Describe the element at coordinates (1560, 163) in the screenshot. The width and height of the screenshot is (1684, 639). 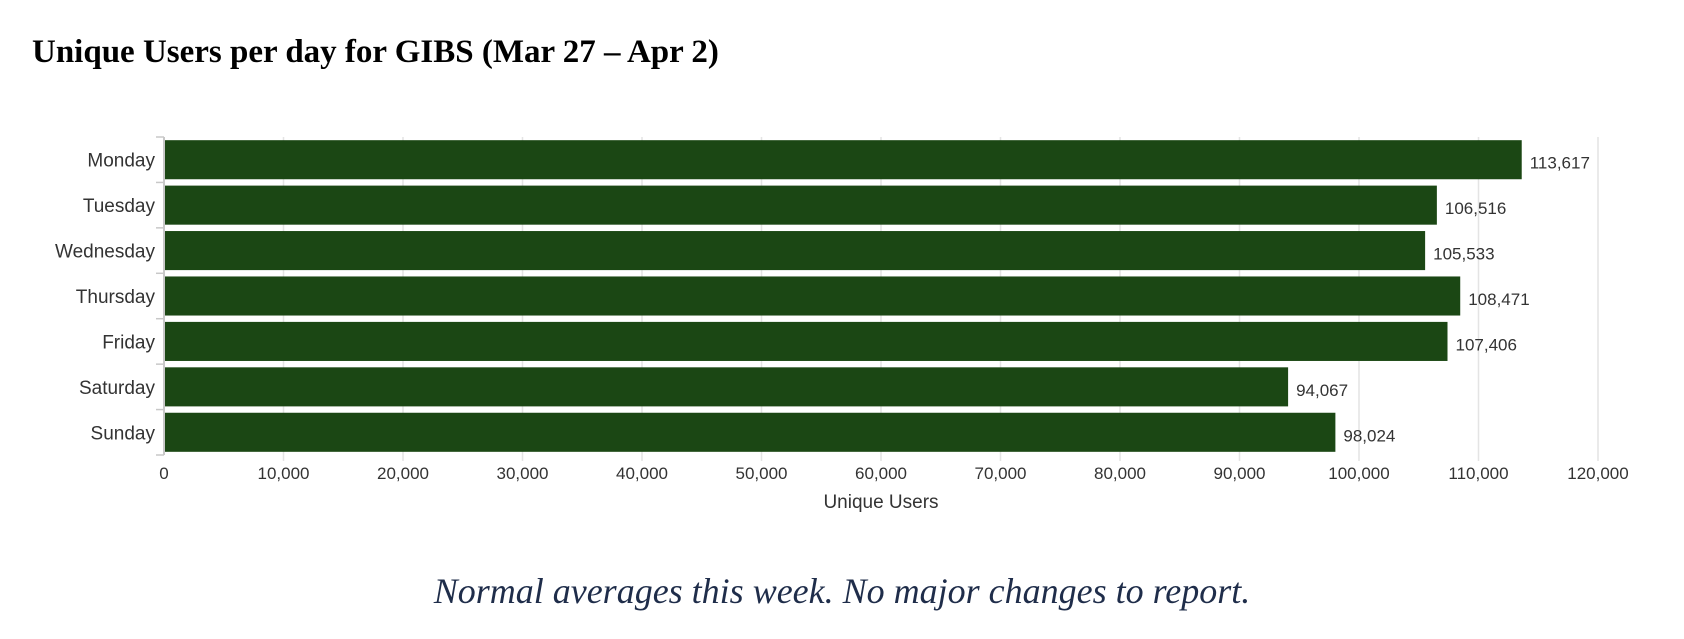
I see `value-label: 113,617` at that location.